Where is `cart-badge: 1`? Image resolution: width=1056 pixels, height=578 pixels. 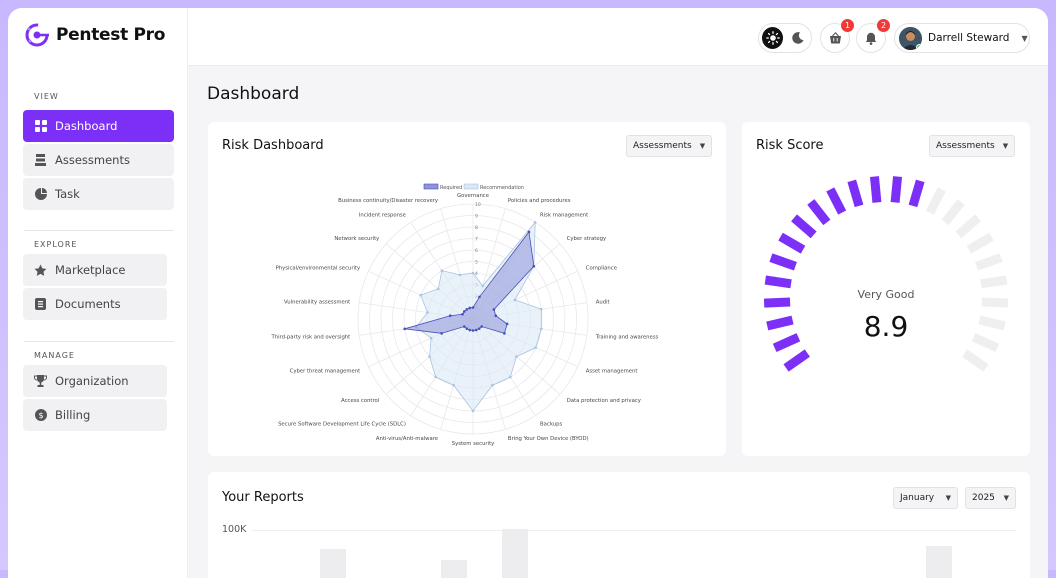 cart-badge: 1 is located at coordinates (847, 25).